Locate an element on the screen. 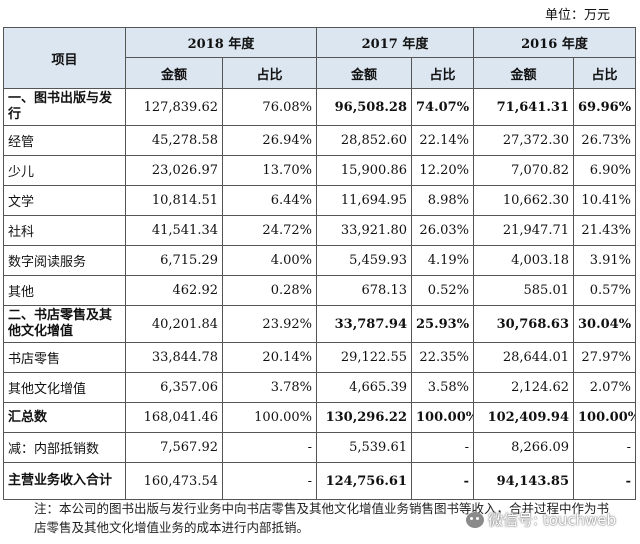  watermark-text: 微信号: touchweb is located at coordinates (552, 520).